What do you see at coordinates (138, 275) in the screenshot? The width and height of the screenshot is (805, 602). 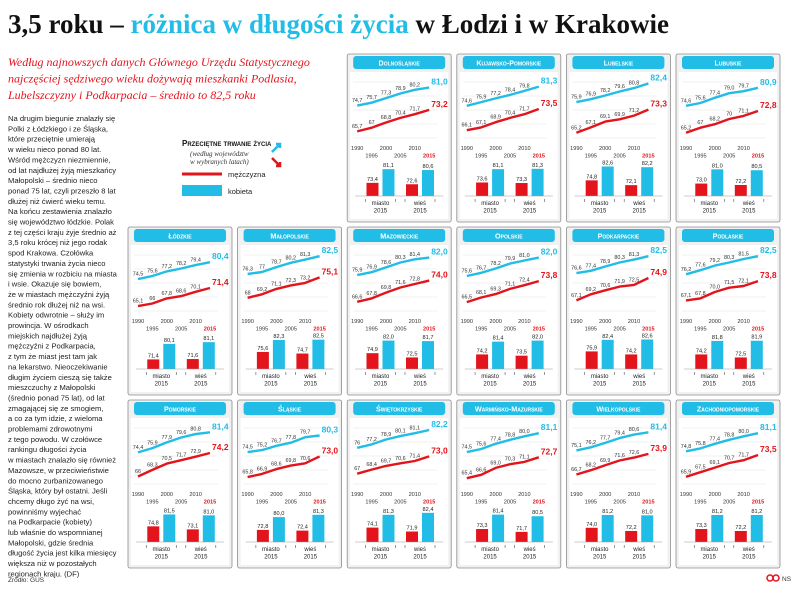 I see `value-label: 74,5` at bounding box center [138, 275].